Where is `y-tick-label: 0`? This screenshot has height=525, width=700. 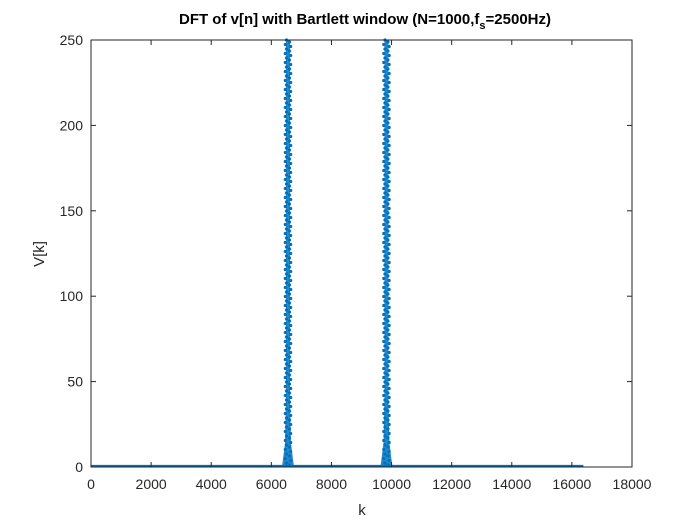
y-tick-label: 0 is located at coordinates (79, 467).